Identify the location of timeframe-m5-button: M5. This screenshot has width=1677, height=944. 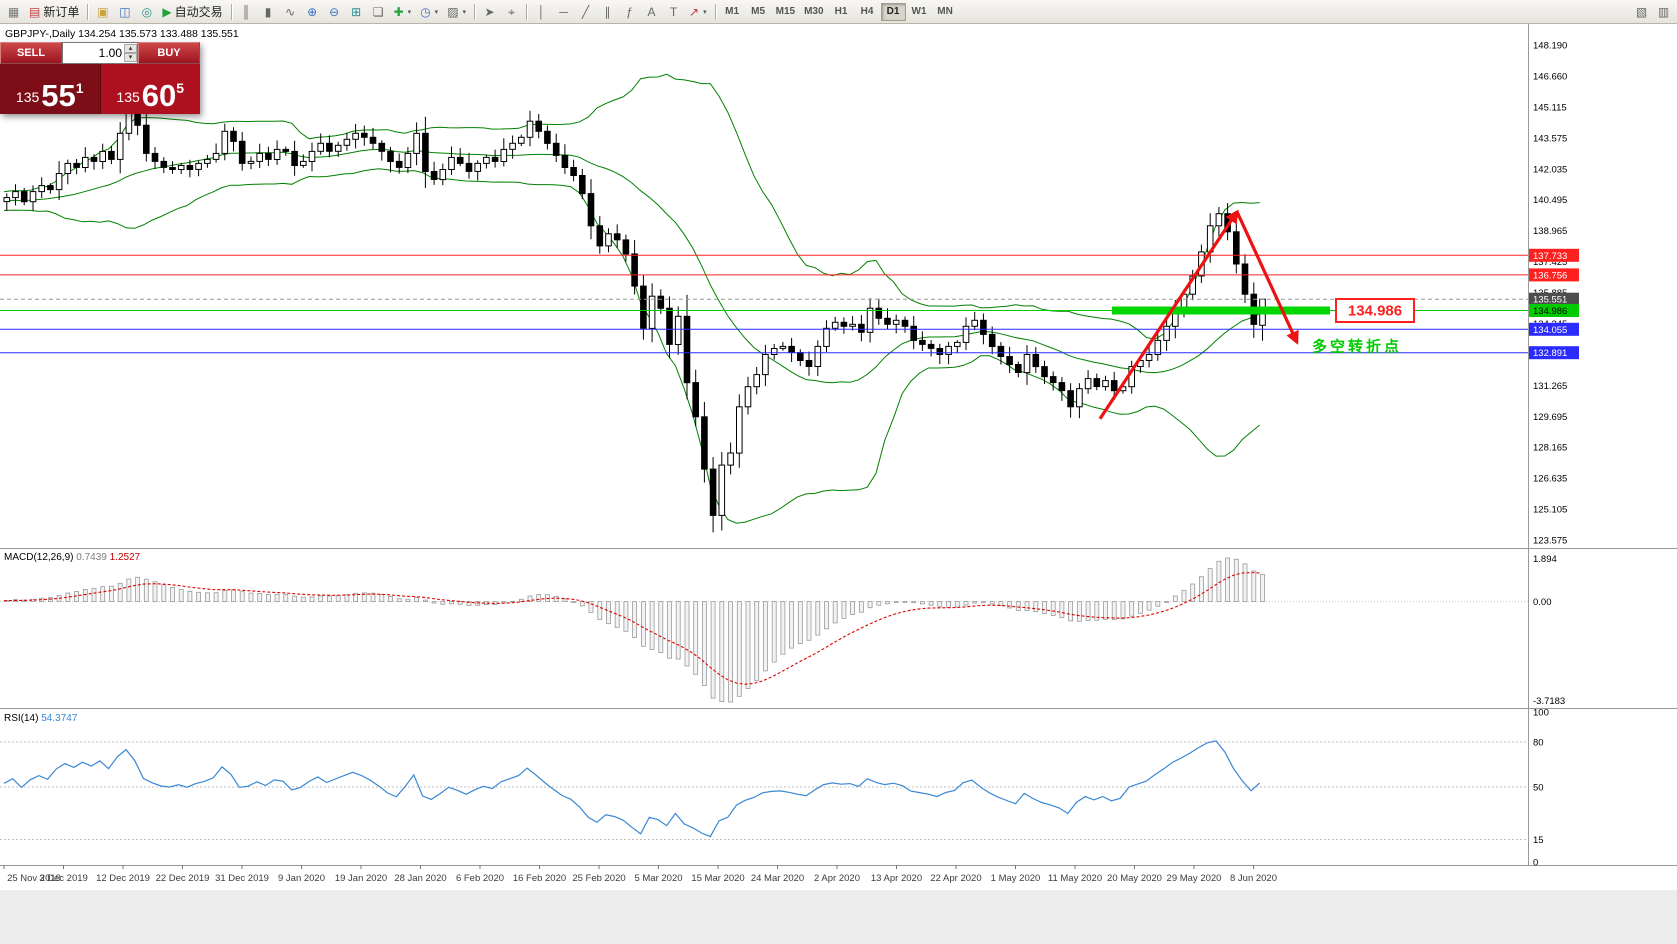
(758, 12).